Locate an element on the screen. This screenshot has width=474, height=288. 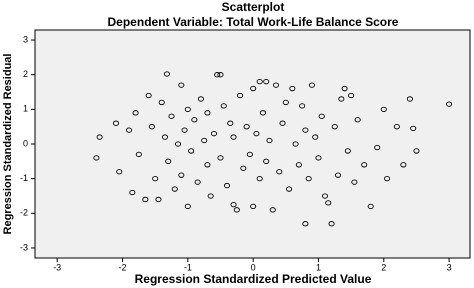
y-axis-label: Regression Standardized Residual is located at coordinates (8, 144).